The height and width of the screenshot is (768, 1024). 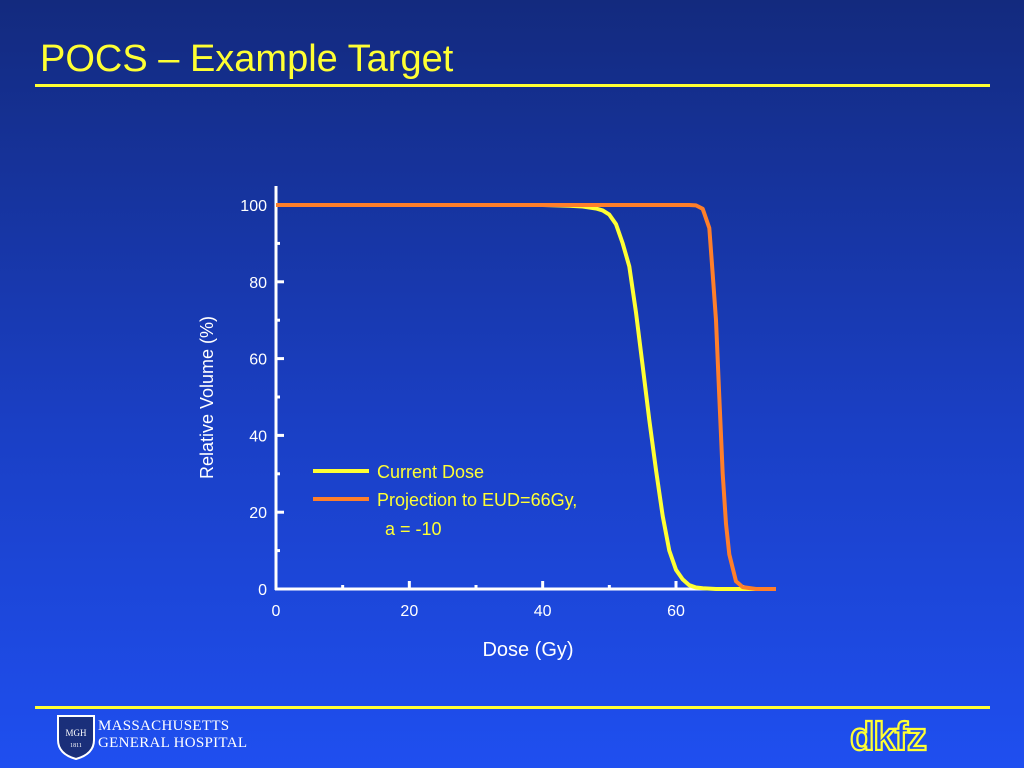 What do you see at coordinates (164, 726) in the screenshot?
I see `hospital-name-line1: MASSACHUSETTS` at bounding box center [164, 726].